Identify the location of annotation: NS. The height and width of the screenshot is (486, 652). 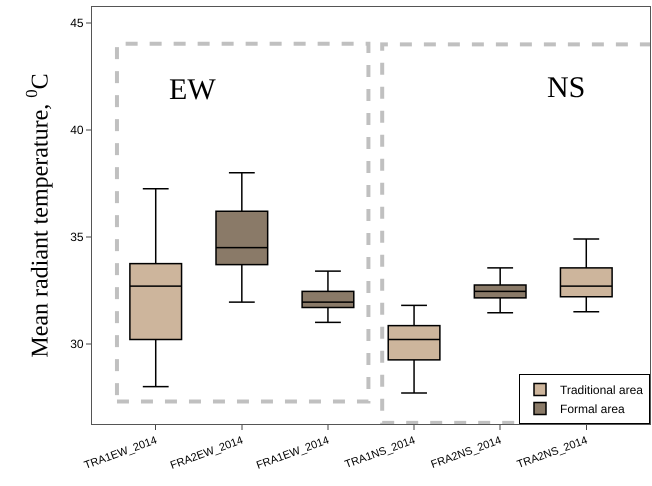
(566, 87).